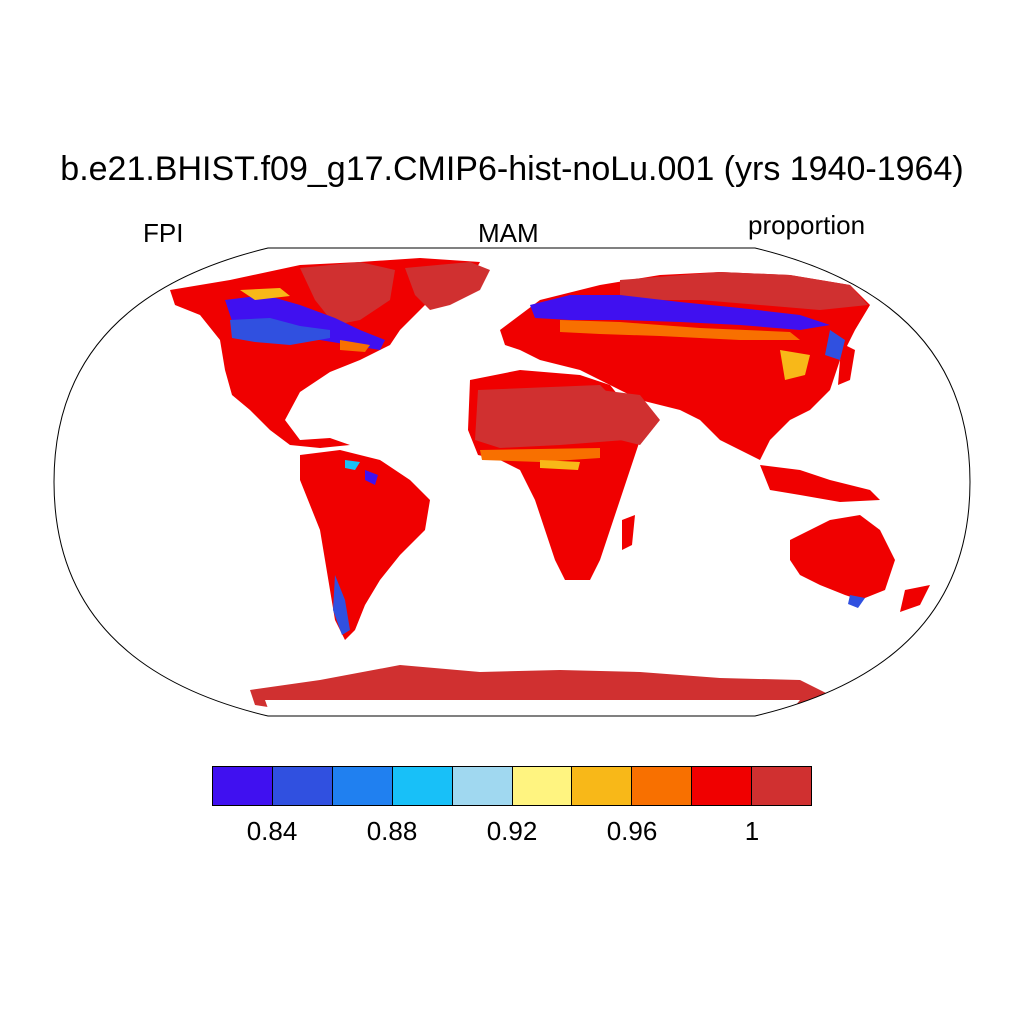 The image size is (1024, 1024). What do you see at coordinates (447, 286) in the screenshot?
I see `greenland` at bounding box center [447, 286].